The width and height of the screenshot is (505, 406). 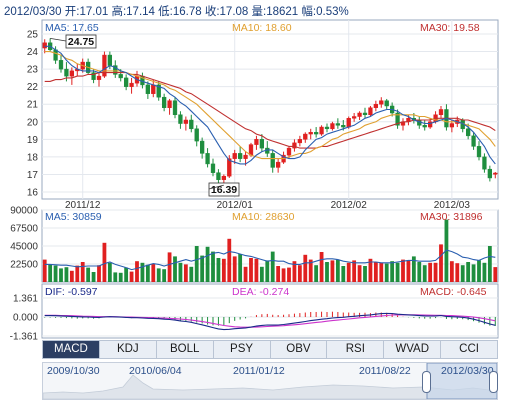 I want to click on min-label: 16.39, so click(x=224, y=190).